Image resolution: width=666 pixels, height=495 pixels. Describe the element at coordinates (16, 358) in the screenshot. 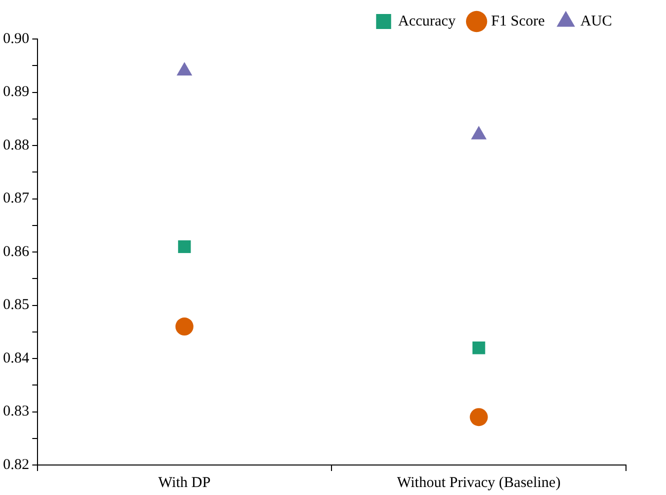

I see `y-tick-label: 0.84` at that location.